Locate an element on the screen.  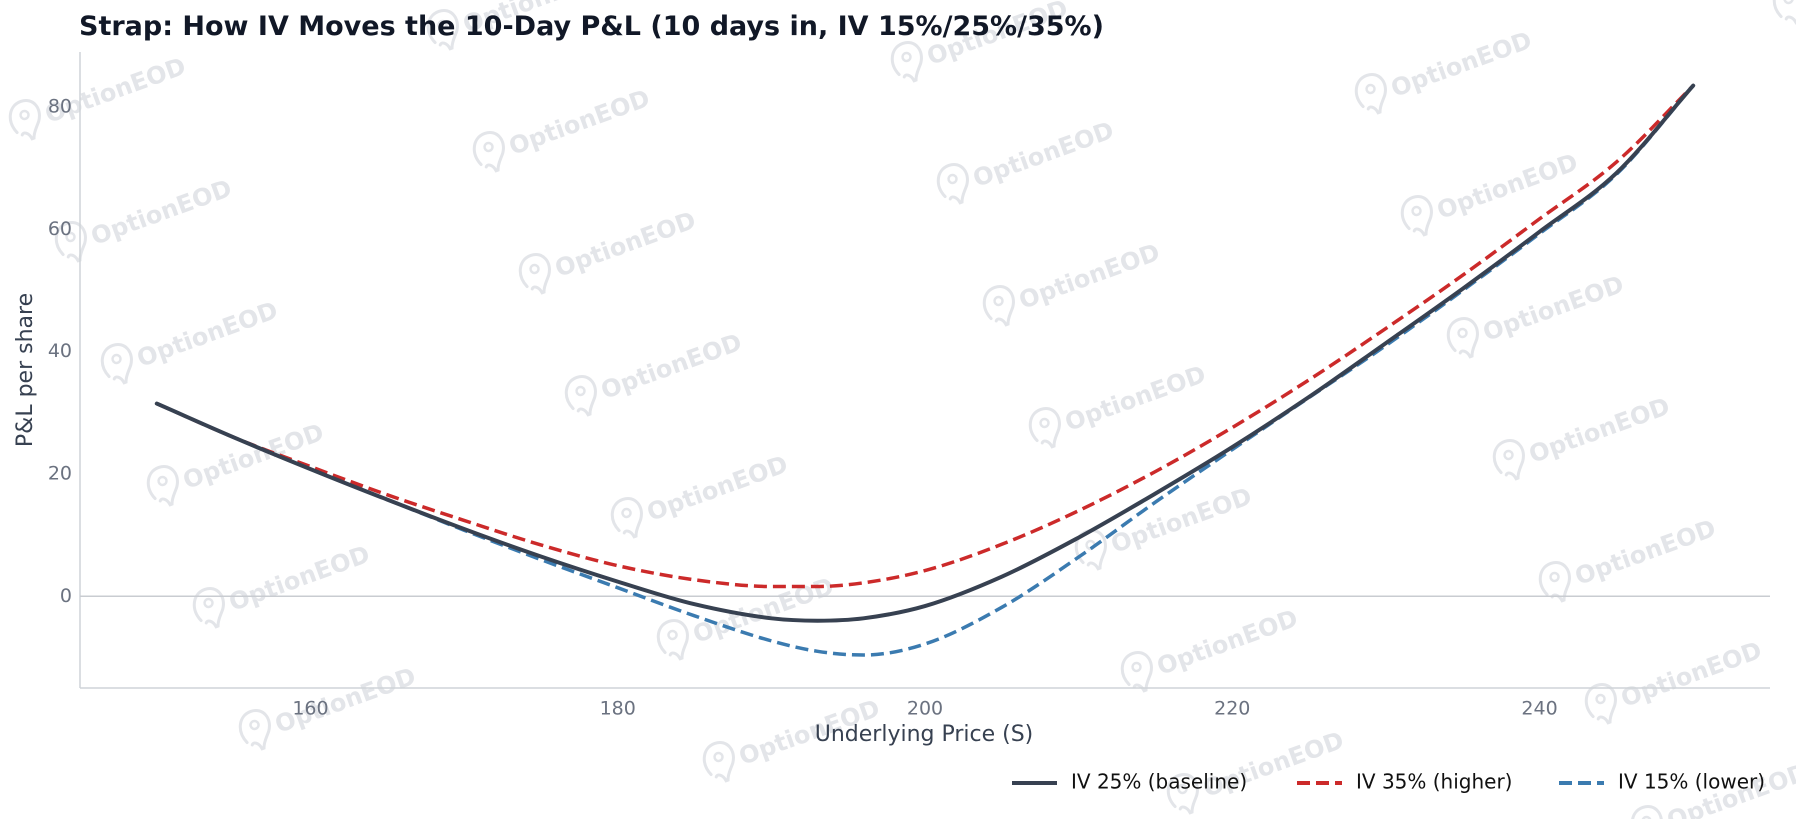
x-tick-label: 220 is located at coordinates (1232, 709).